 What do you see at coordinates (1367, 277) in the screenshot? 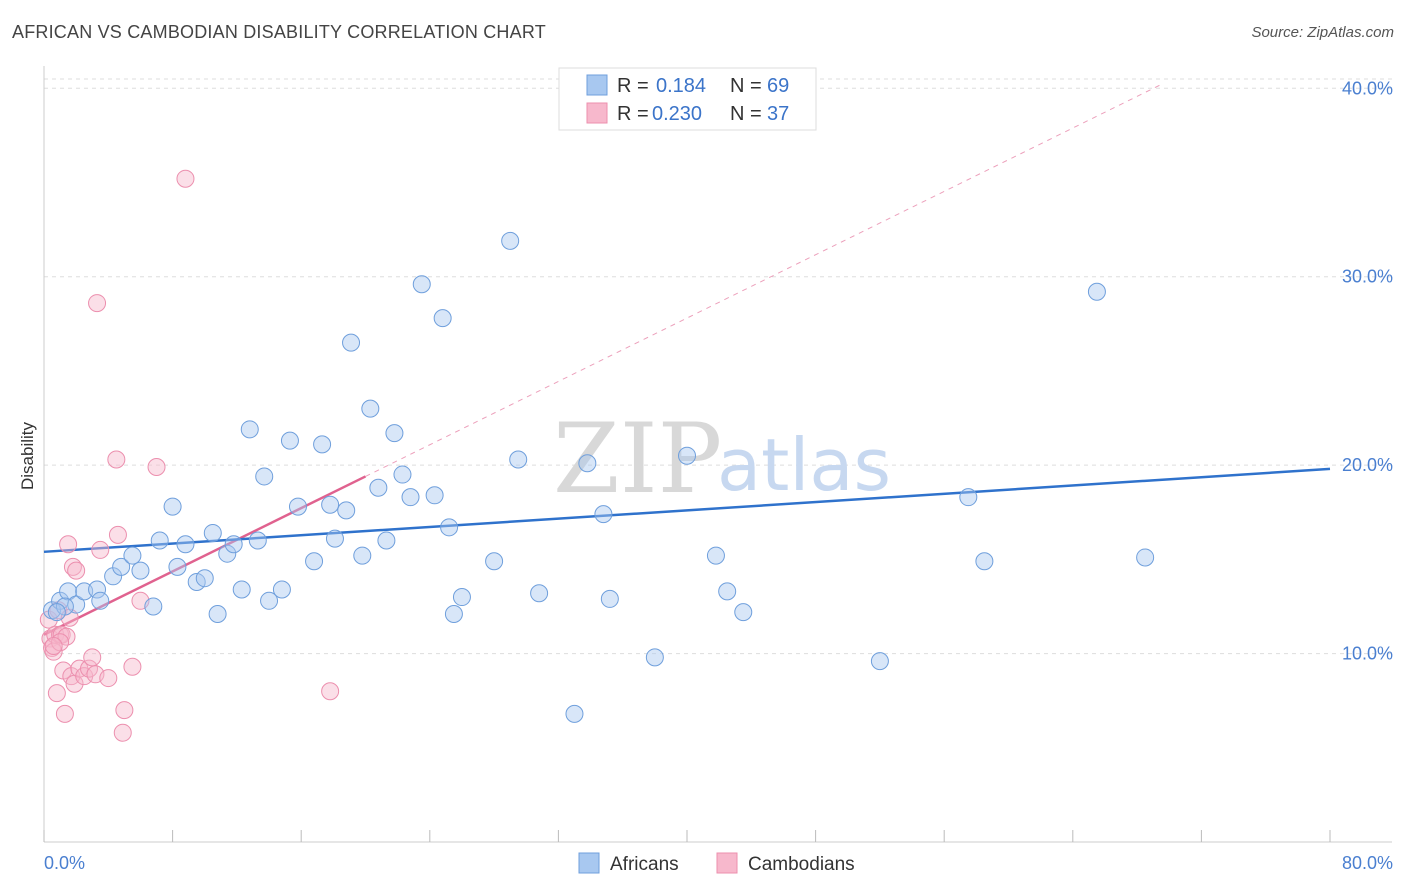
I see `y-tick-label: 30.0%` at bounding box center [1367, 277].